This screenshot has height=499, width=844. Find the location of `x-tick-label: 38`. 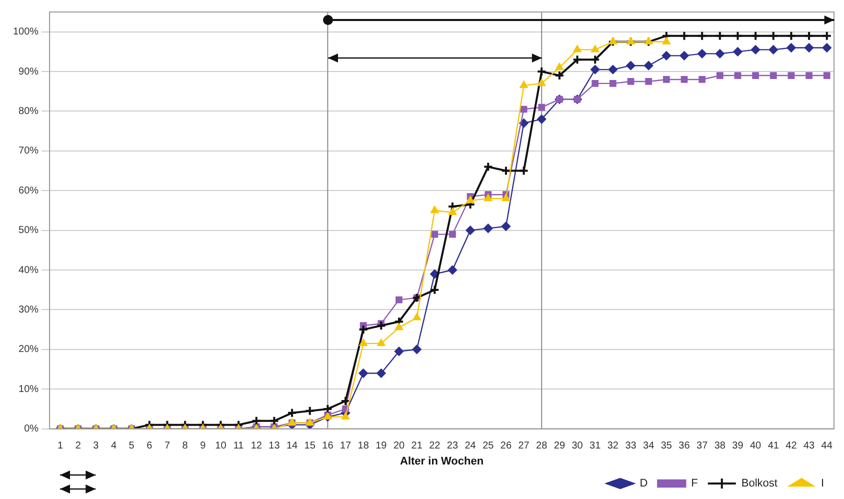

x-tick-label: 38 is located at coordinates (720, 446).